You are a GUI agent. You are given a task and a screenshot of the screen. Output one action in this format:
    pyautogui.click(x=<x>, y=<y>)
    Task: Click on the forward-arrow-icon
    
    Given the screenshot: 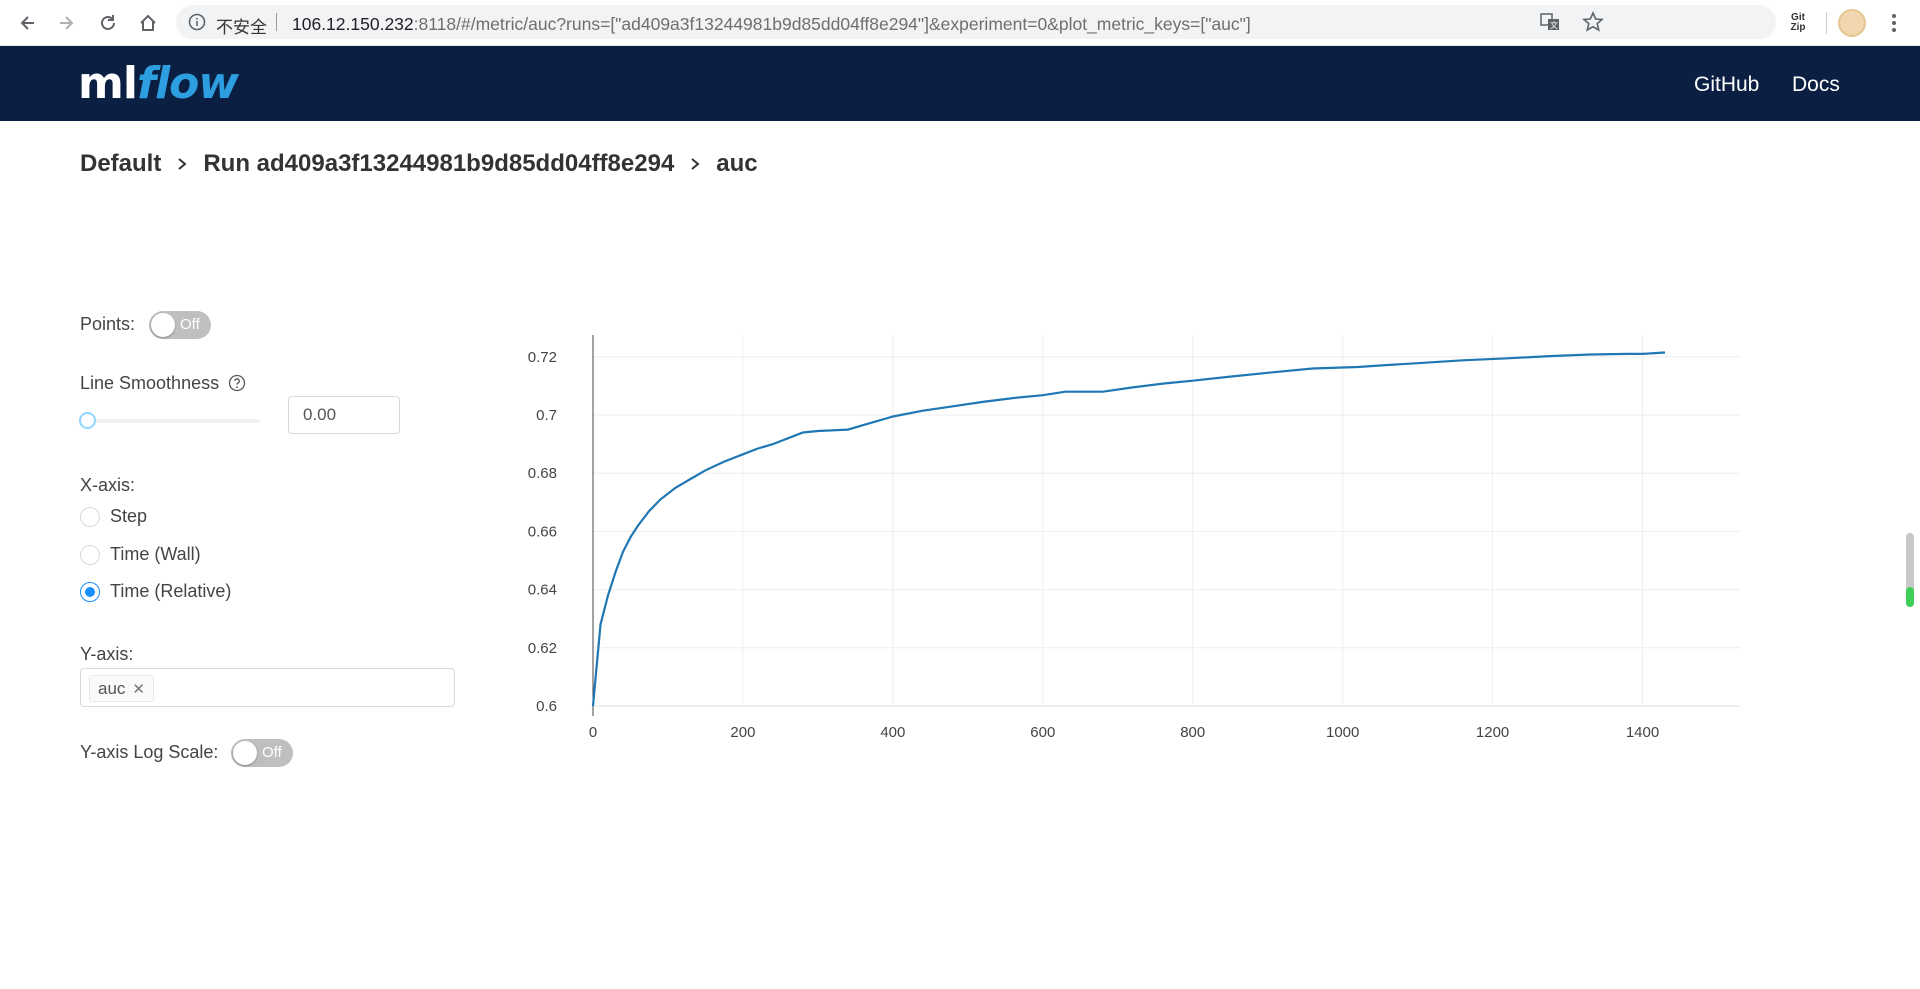 What is the action you would take?
    pyautogui.click(x=67, y=23)
    